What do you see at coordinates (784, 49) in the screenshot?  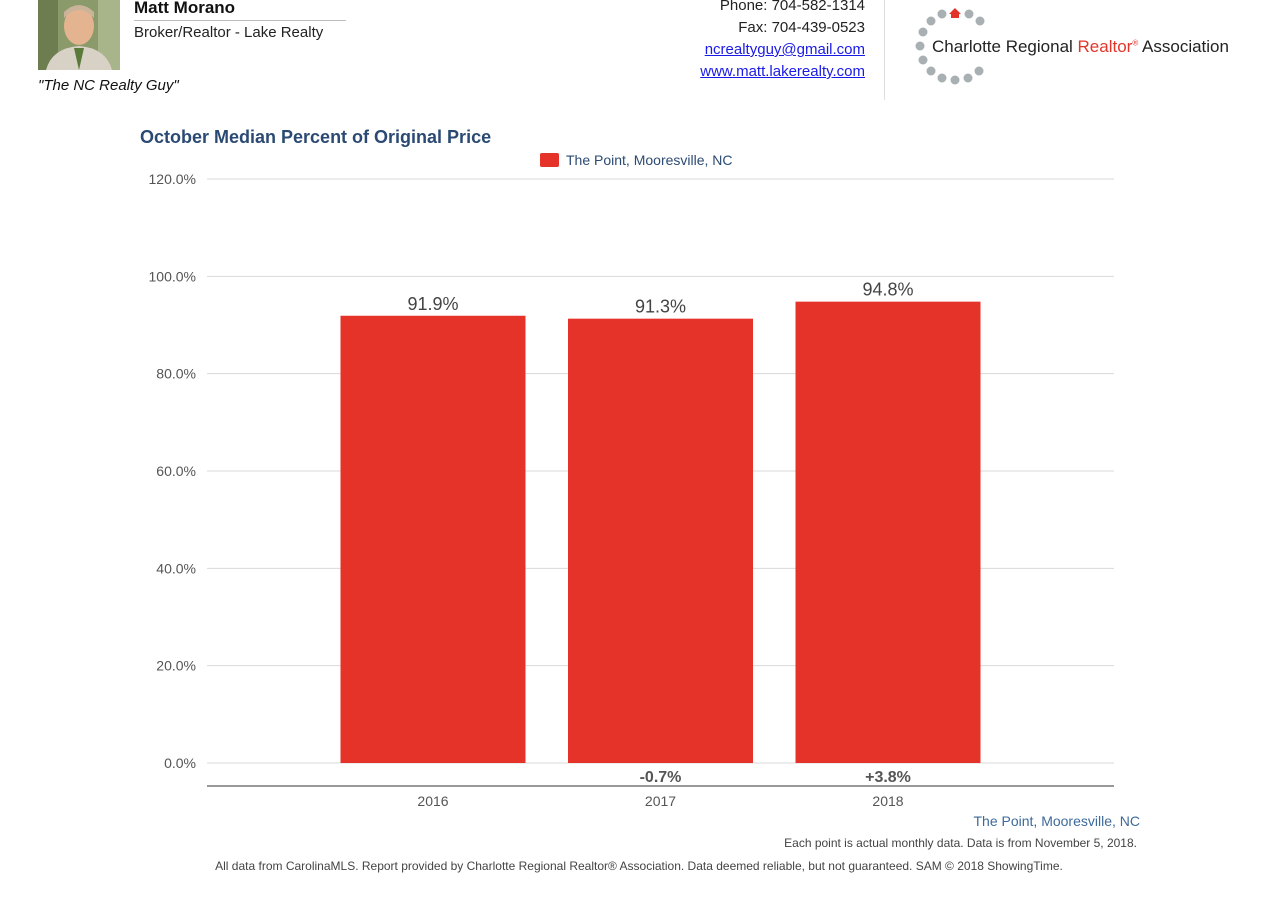 I see `contact-email-link: ncrealtyguy@gmail.com` at bounding box center [784, 49].